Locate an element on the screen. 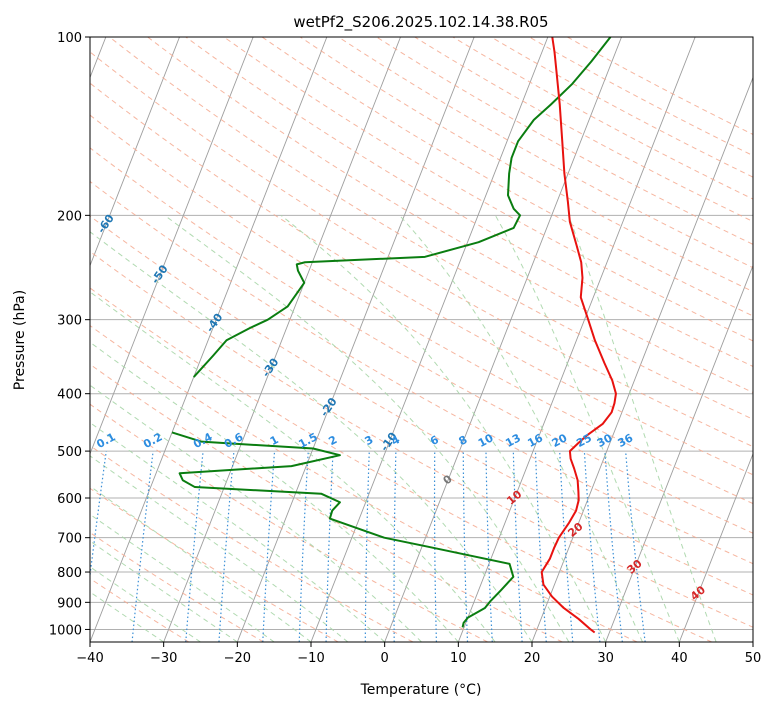  y-tick-label: 700 is located at coordinates (69, 539).